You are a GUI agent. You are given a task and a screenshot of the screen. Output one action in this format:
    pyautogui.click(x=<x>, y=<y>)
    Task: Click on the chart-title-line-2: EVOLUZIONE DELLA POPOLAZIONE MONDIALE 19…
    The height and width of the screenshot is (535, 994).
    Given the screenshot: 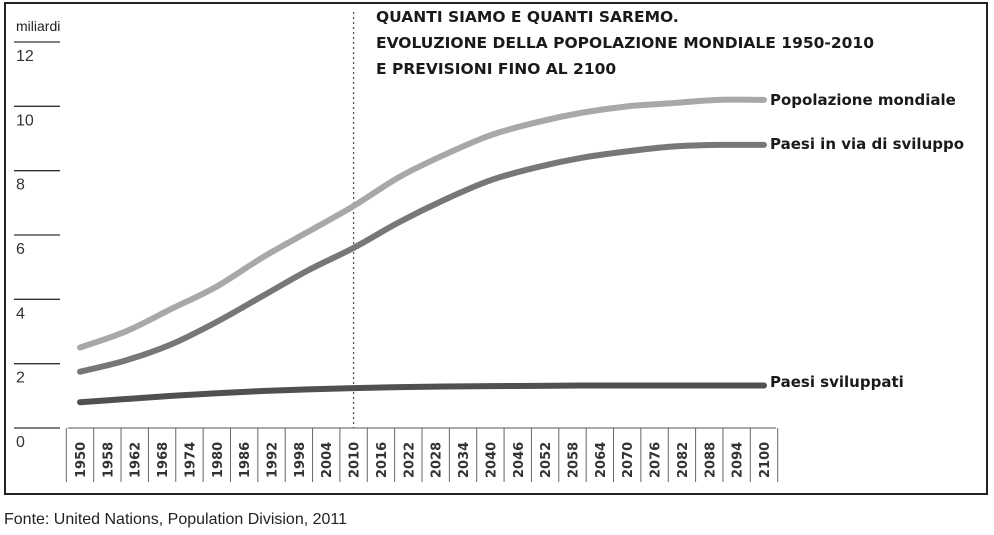 What is the action you would take?
    pyautogui.click(x=625, y=43)
    